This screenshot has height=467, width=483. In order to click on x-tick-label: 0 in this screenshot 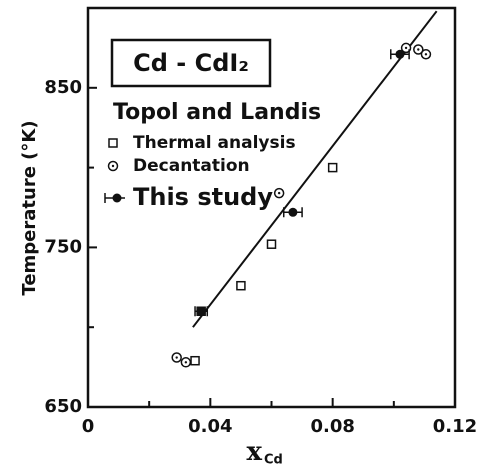, I will do `click(88, 426)`.